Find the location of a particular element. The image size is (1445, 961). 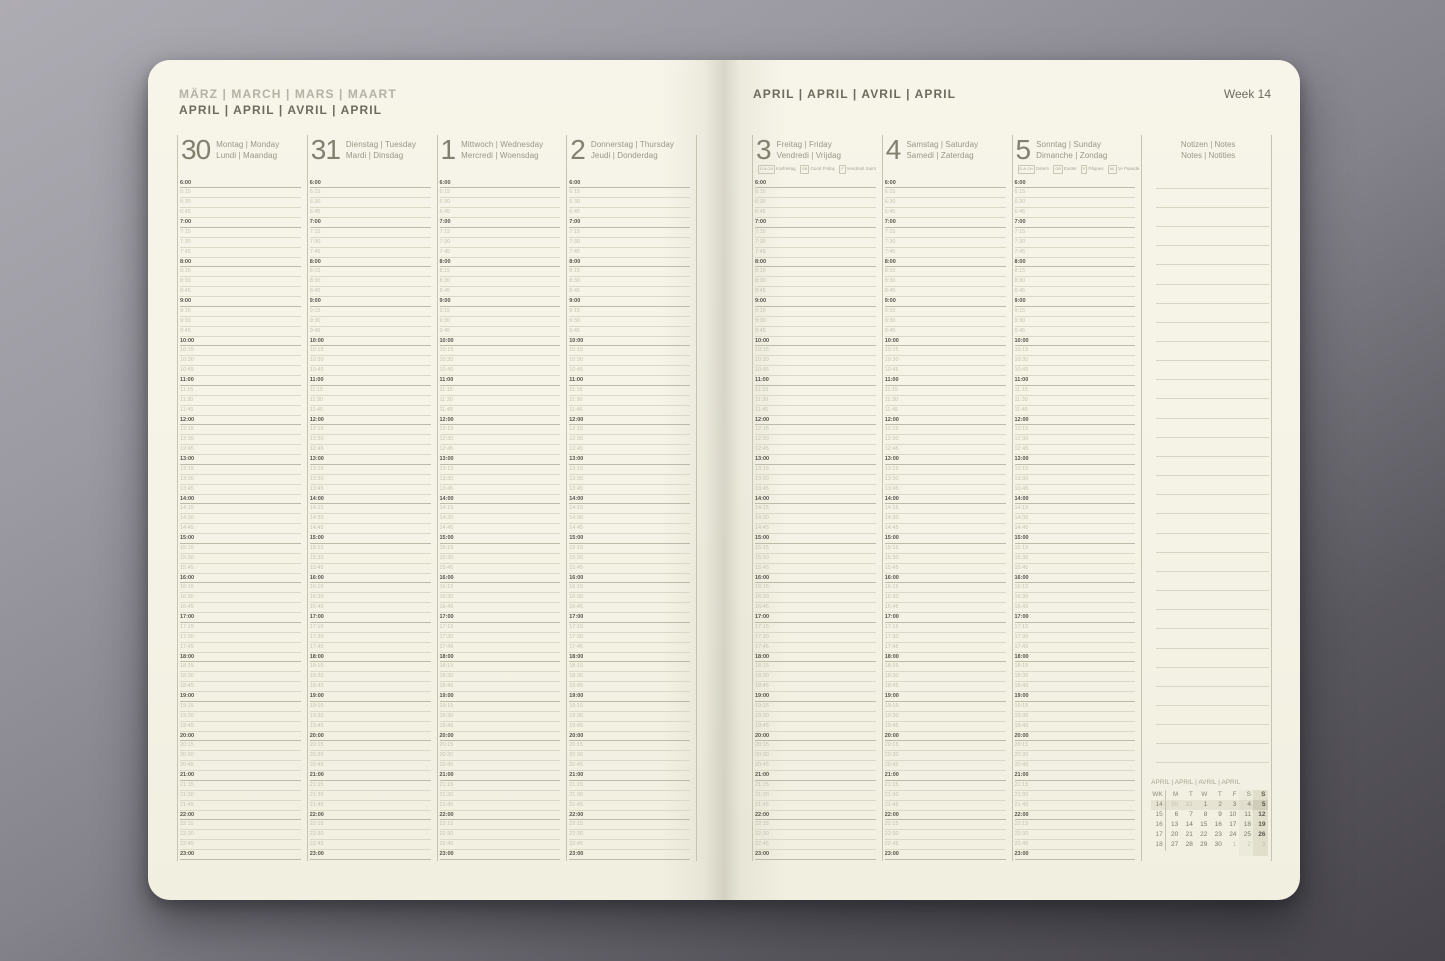

day-header-row: 2 Donnerstag | Thursday Jeudi | Donderdag is located at coordinates (633, 150).